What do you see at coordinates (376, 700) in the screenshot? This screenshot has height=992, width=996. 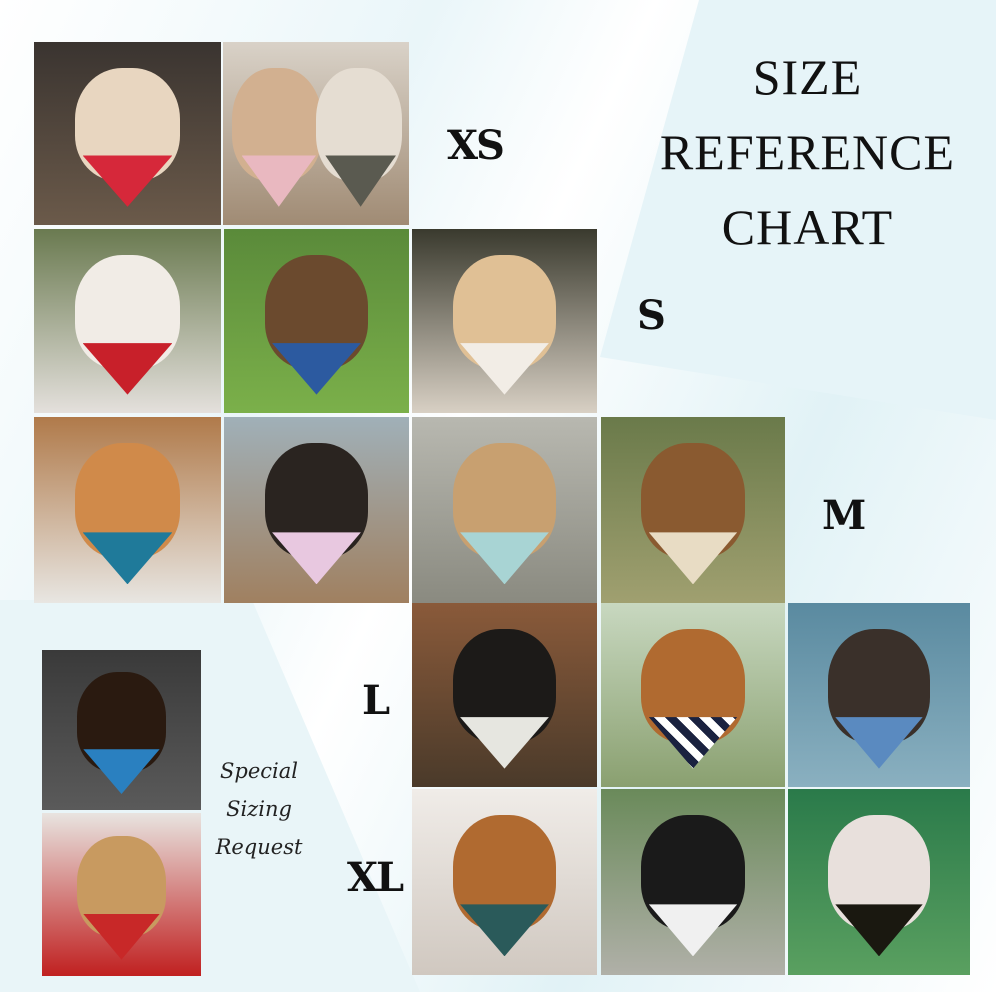 I see `size-label-l: L` at bounding box center [376, 700].